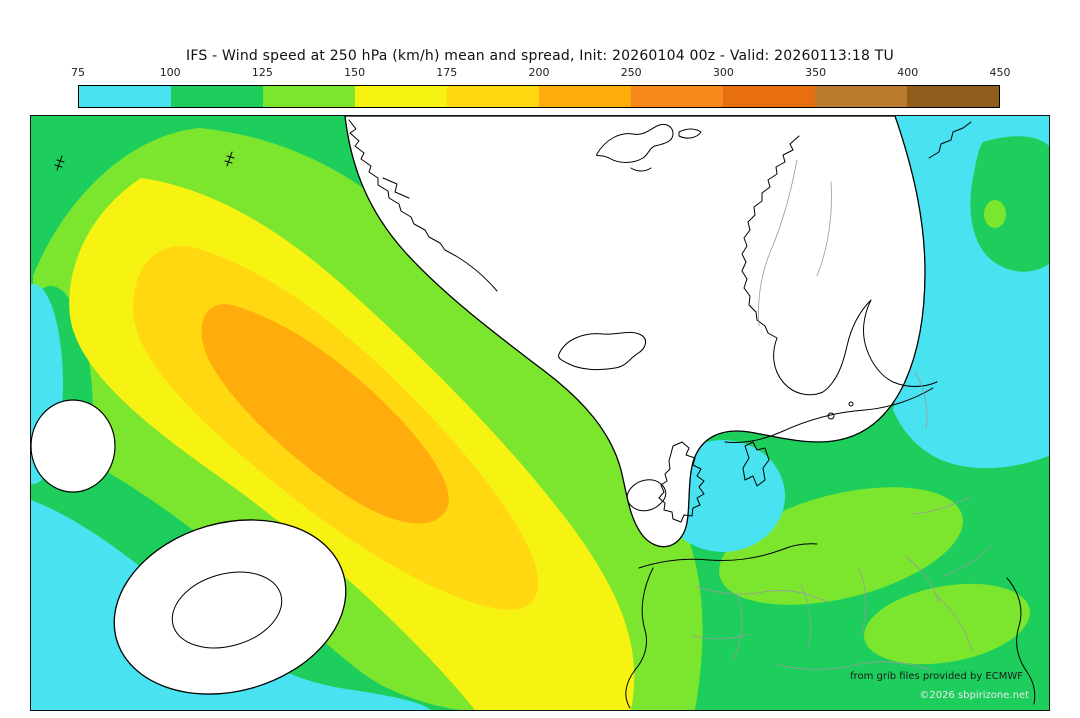 The height and width of the screenshot is (718, 1080). What do you see at coordinates (227, 610) in the screenshot?
I see `calm-region-southwest-inner-contour` at bounding box center [227, 610].